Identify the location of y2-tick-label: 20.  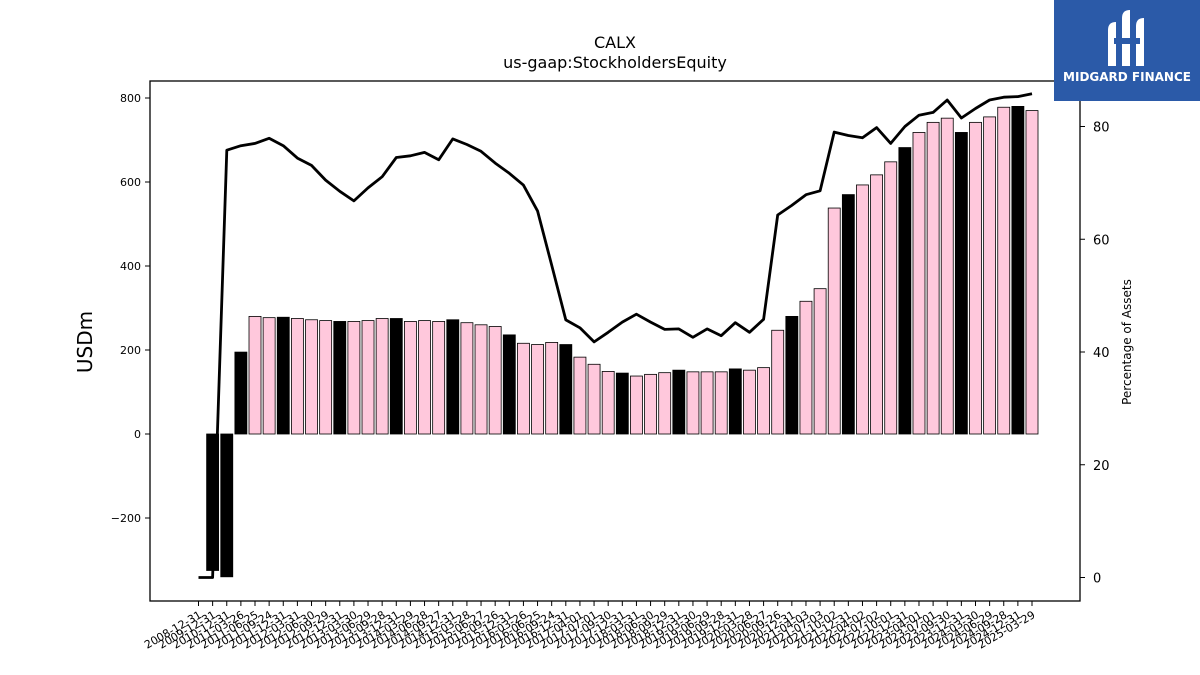
(1101, 466).